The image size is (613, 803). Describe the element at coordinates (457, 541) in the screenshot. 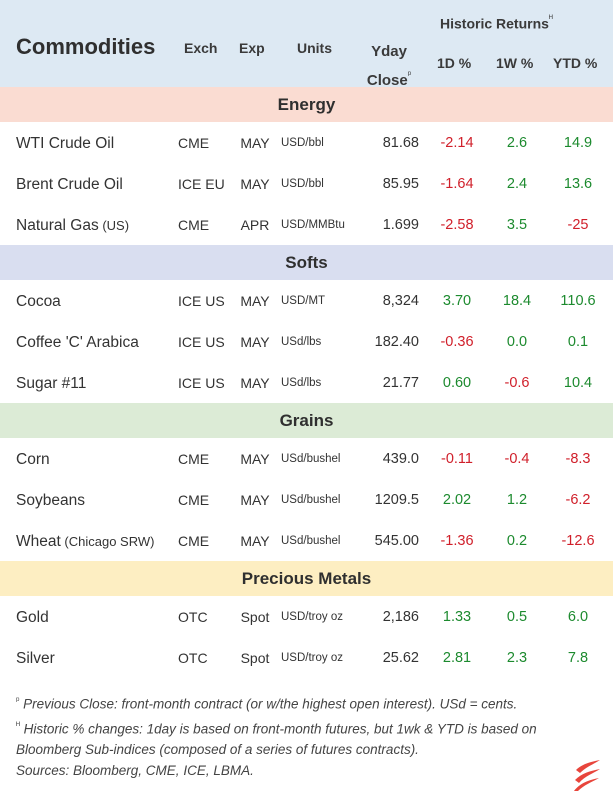

I see `return-1d-cell: -1.36` at that location.